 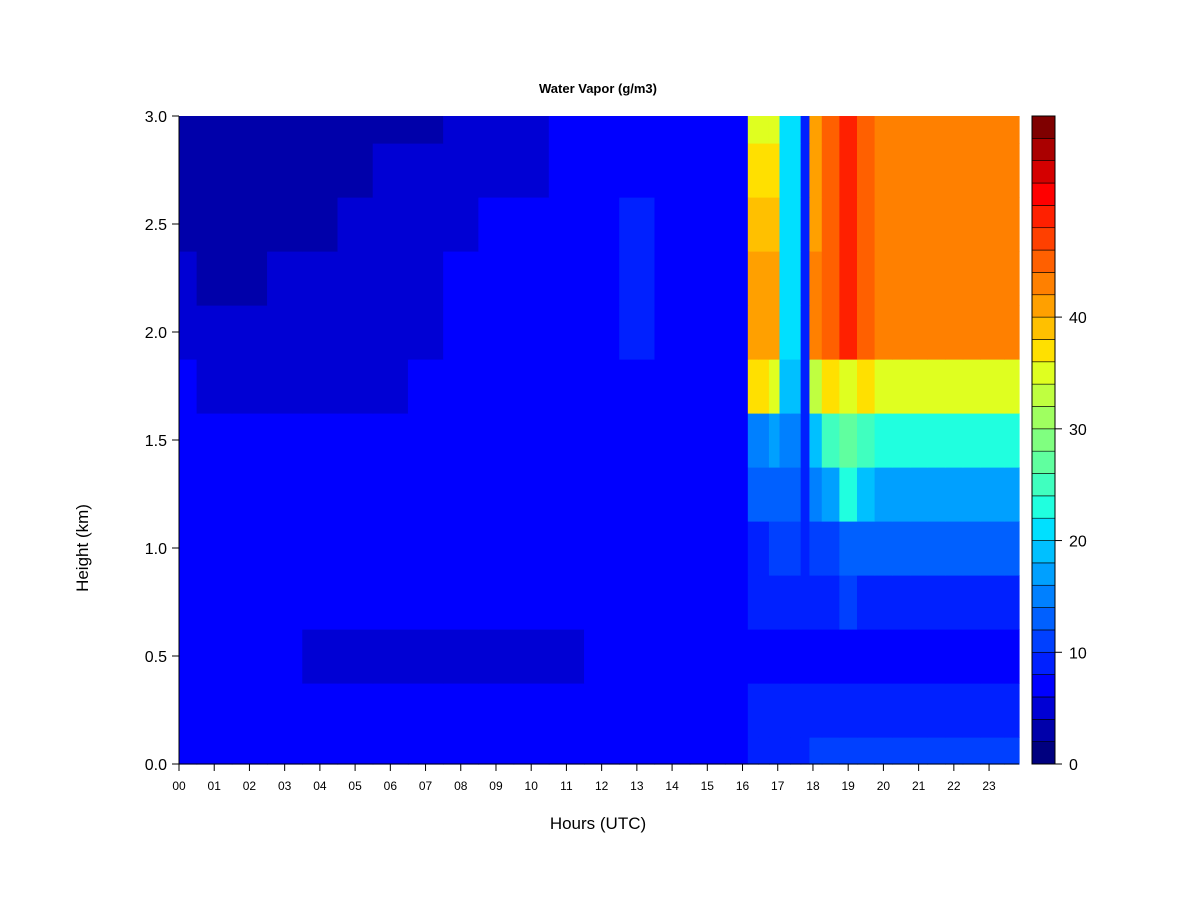 I want to click on x-tick-label: 01, so click(x=215, y=786).